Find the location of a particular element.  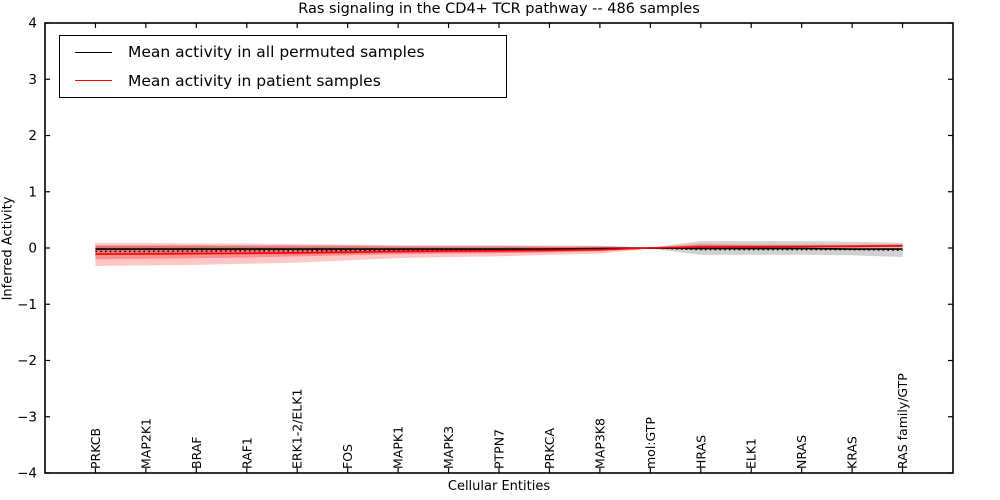

x-tick-label: RAF1 is located at coordinates (246, 453).